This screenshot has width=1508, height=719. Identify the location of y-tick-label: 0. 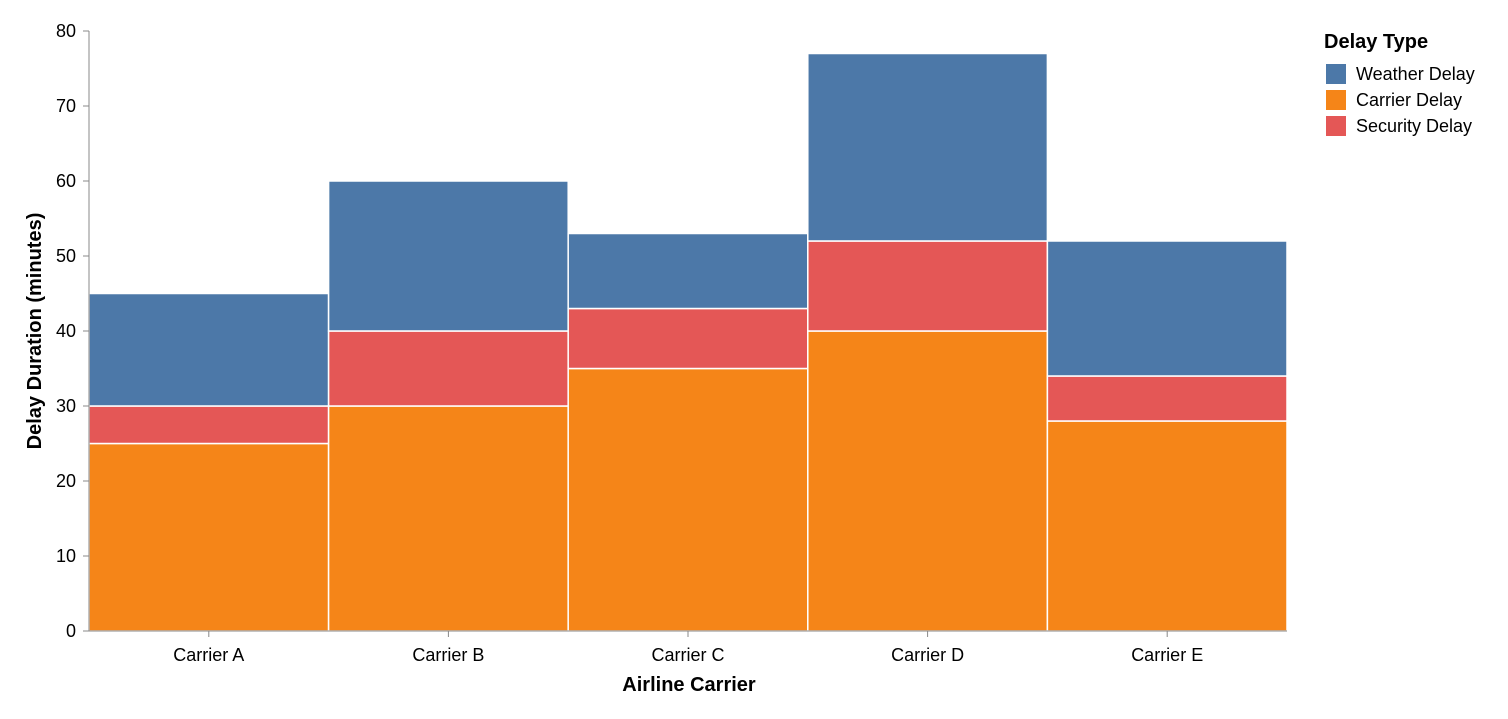
(71, 631).